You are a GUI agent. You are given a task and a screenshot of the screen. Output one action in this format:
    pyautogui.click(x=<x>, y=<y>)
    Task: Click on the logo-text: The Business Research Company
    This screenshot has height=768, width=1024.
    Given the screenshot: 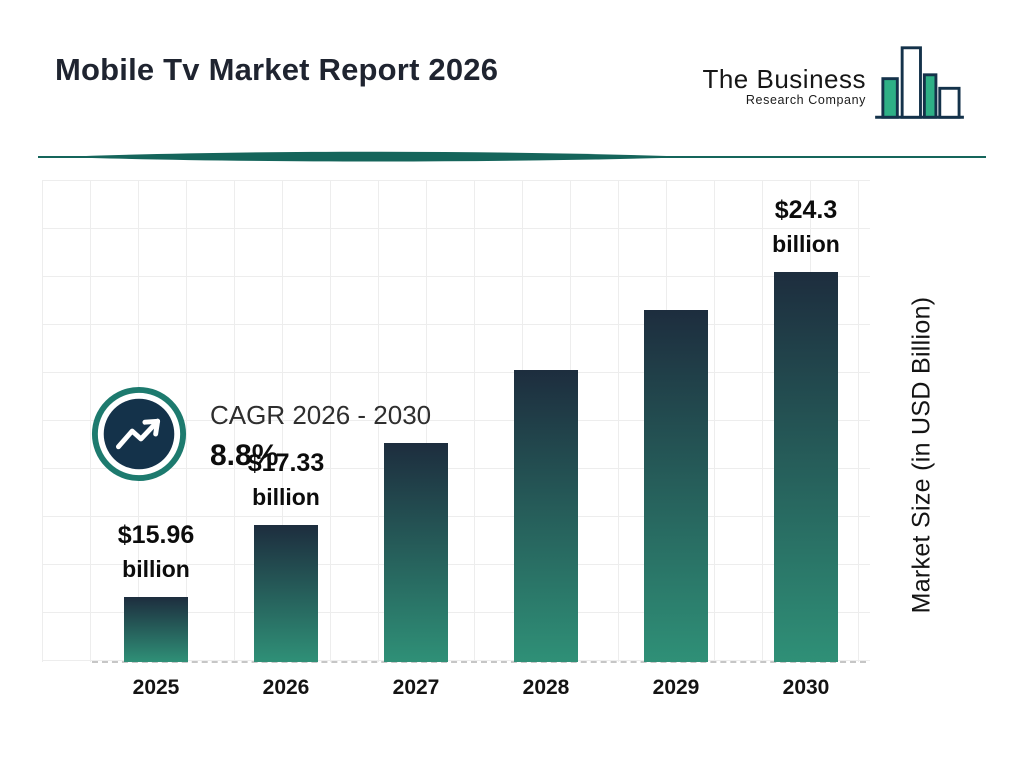 What is the action you would take?
    pyautogui.click(x=784, y=85)
    